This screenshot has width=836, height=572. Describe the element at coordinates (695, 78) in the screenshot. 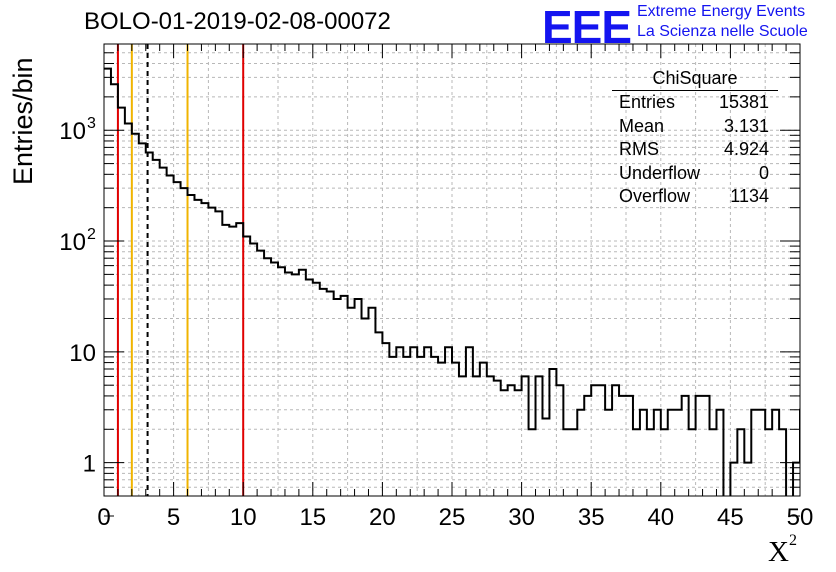

I see `stats-header: ChiSquare` at that location.